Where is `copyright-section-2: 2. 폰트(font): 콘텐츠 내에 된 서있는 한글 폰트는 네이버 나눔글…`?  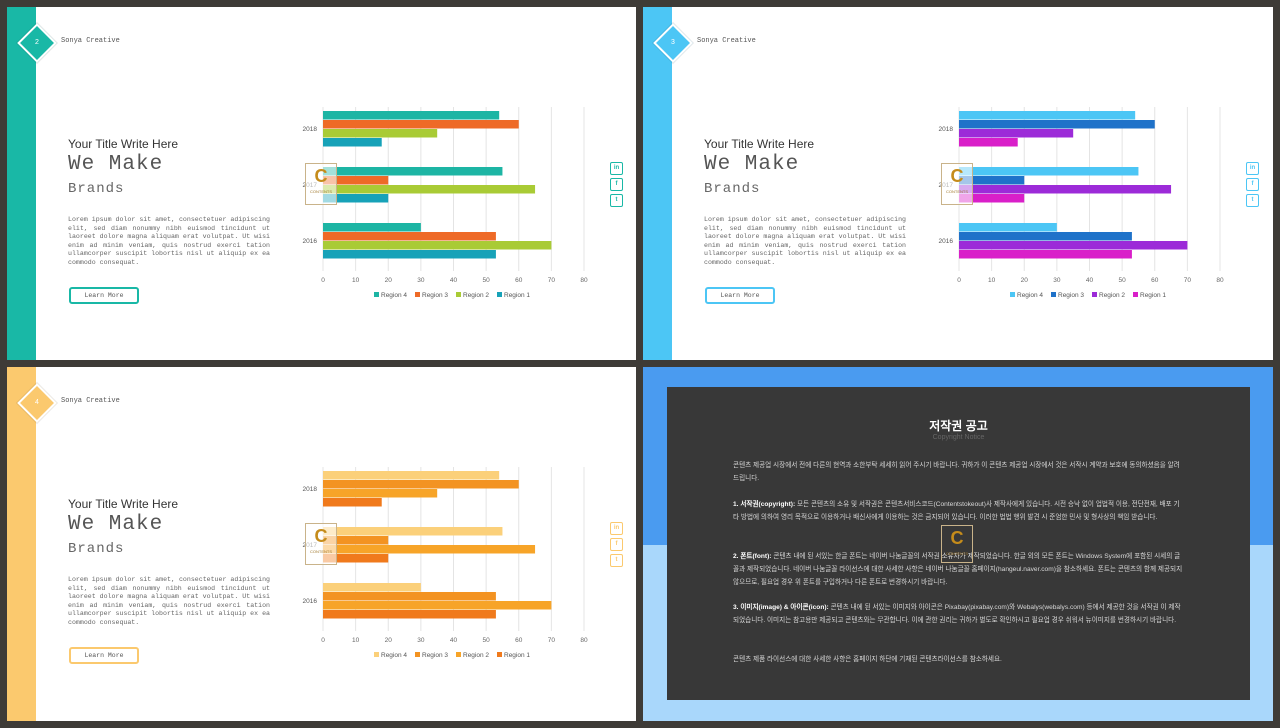
copyright-section-2: 2. 폰트(font): 콘텐츠 내에 된 서있는 한글 폰트는 네이버 나눔글… is located at coordinates (958, 569).